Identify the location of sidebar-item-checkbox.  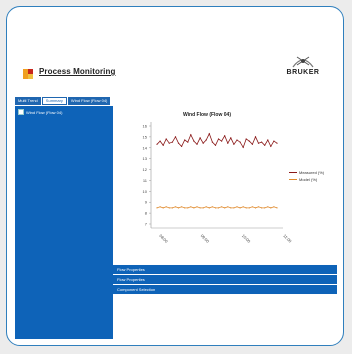
(21, 112).